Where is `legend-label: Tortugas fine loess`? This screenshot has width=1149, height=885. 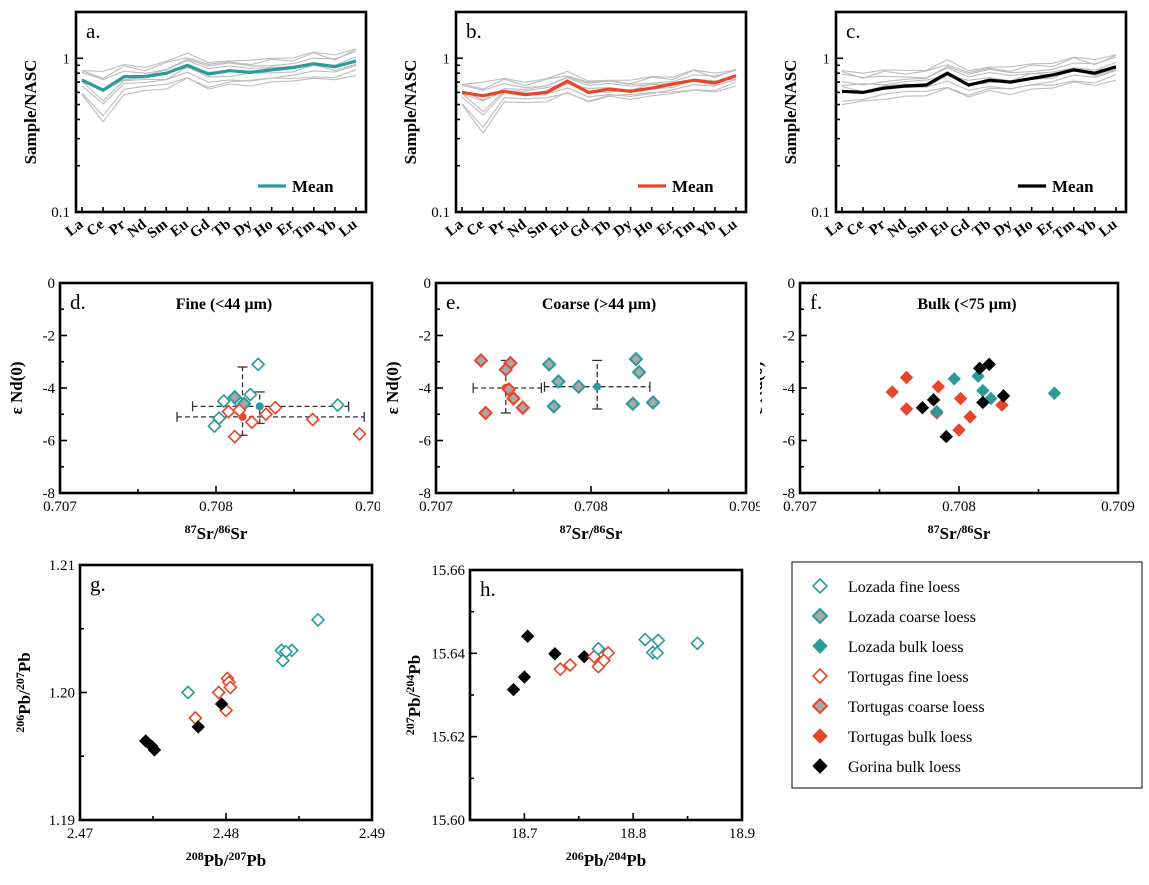
legend-label: Tortugas fine loess is located at coordinates (908, 677).